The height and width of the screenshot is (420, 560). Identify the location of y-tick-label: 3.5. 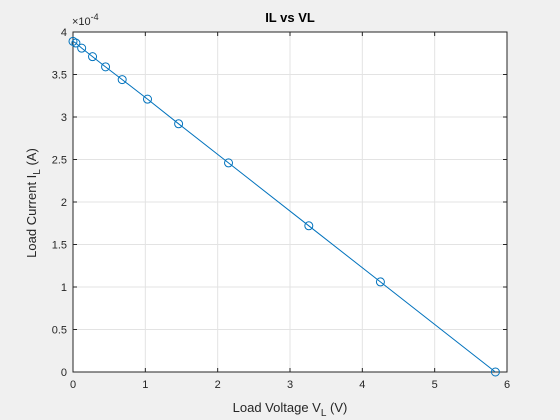
(59, 76).